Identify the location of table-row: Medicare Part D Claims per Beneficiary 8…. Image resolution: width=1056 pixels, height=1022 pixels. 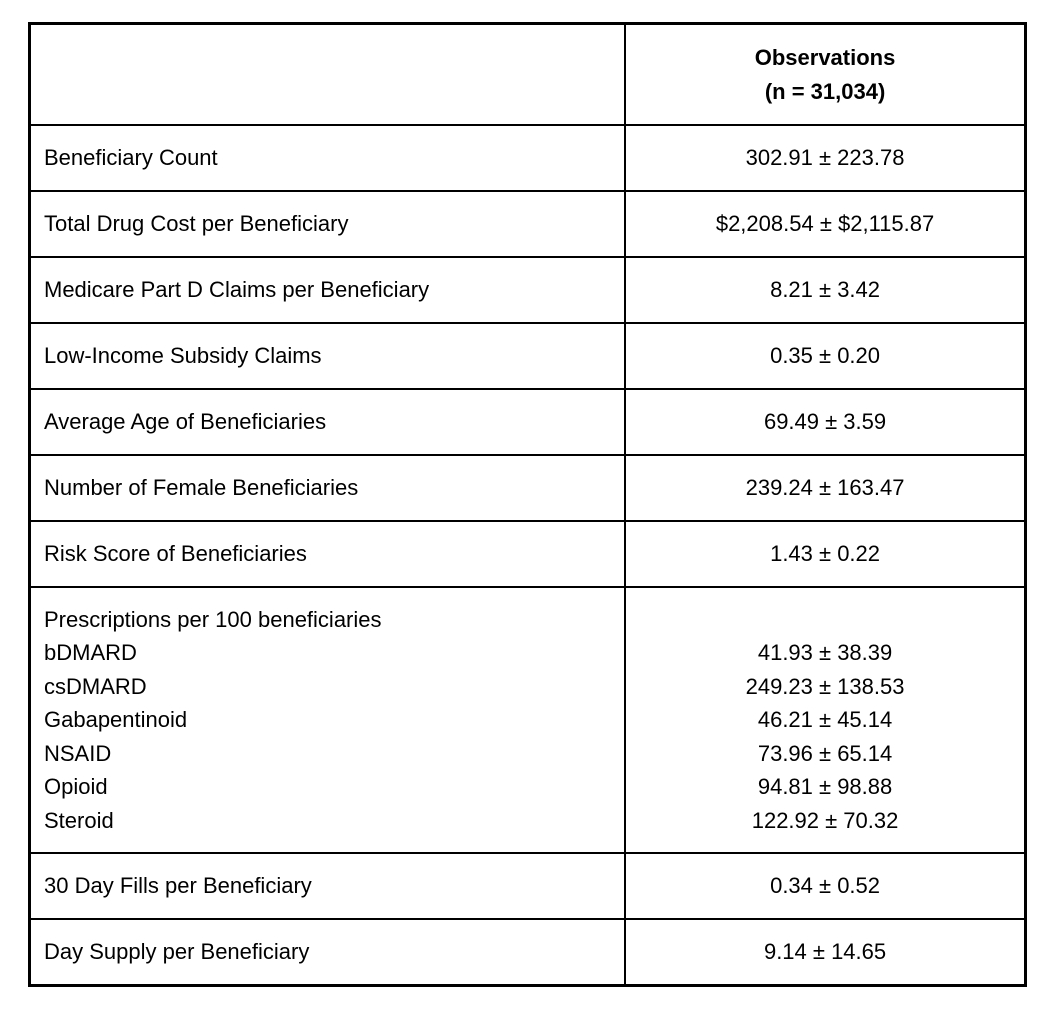
(527, 290).